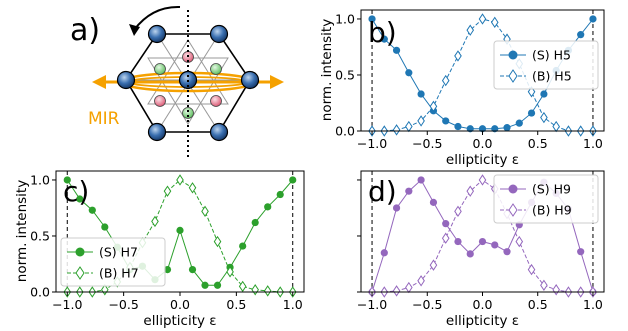 This screenshot has height=331, width=628. I want to click on panel-label: b), so click(382, 32).